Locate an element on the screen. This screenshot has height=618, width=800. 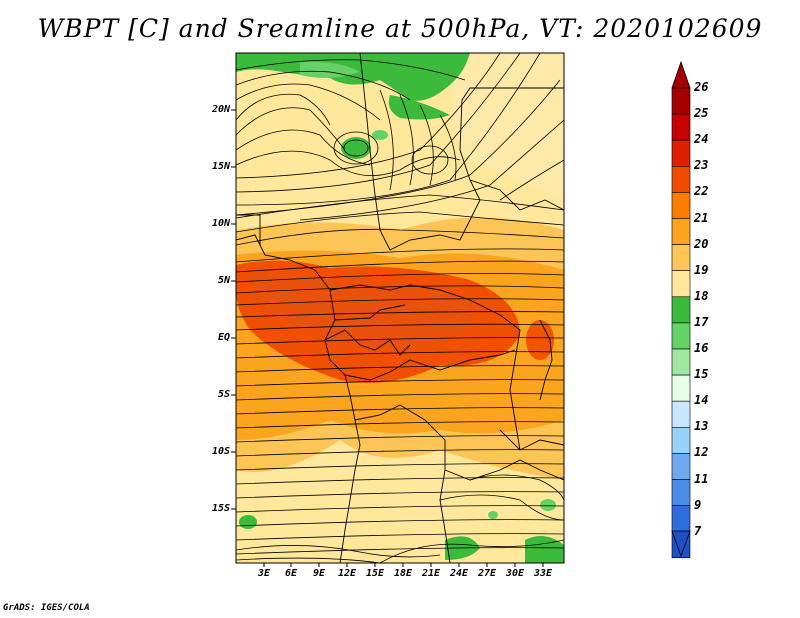
colorbar-label: 24 is located at coordinates (701, 139).